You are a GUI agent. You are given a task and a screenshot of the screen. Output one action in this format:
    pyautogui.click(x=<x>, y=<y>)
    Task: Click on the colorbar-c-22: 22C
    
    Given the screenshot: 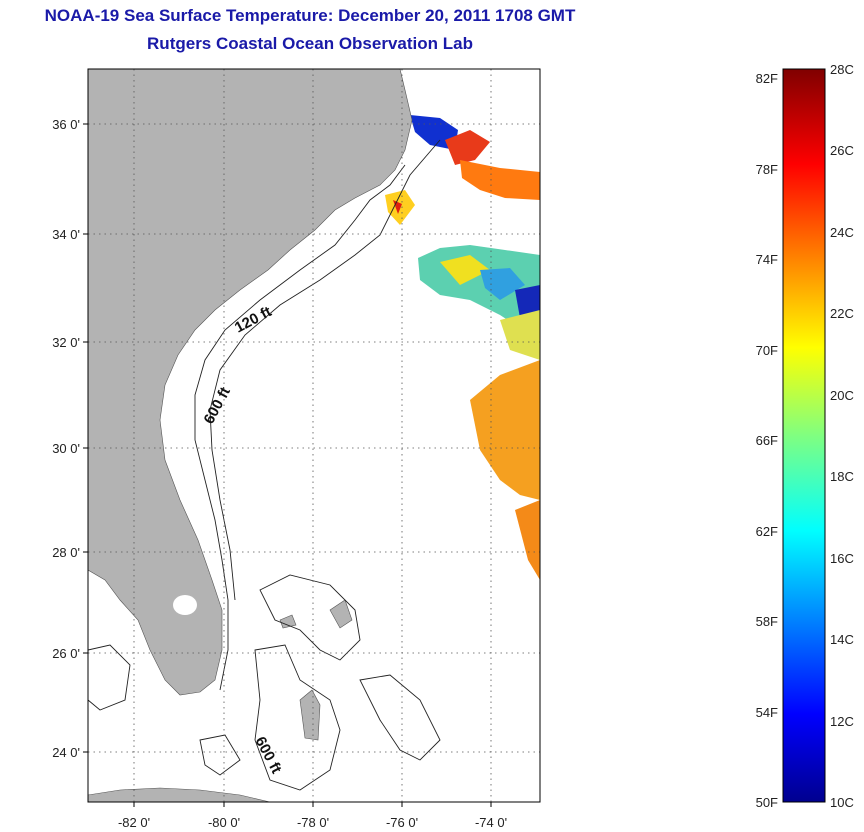 What is the action you would take?
    pyautogui.click(x=842, y=313)
    